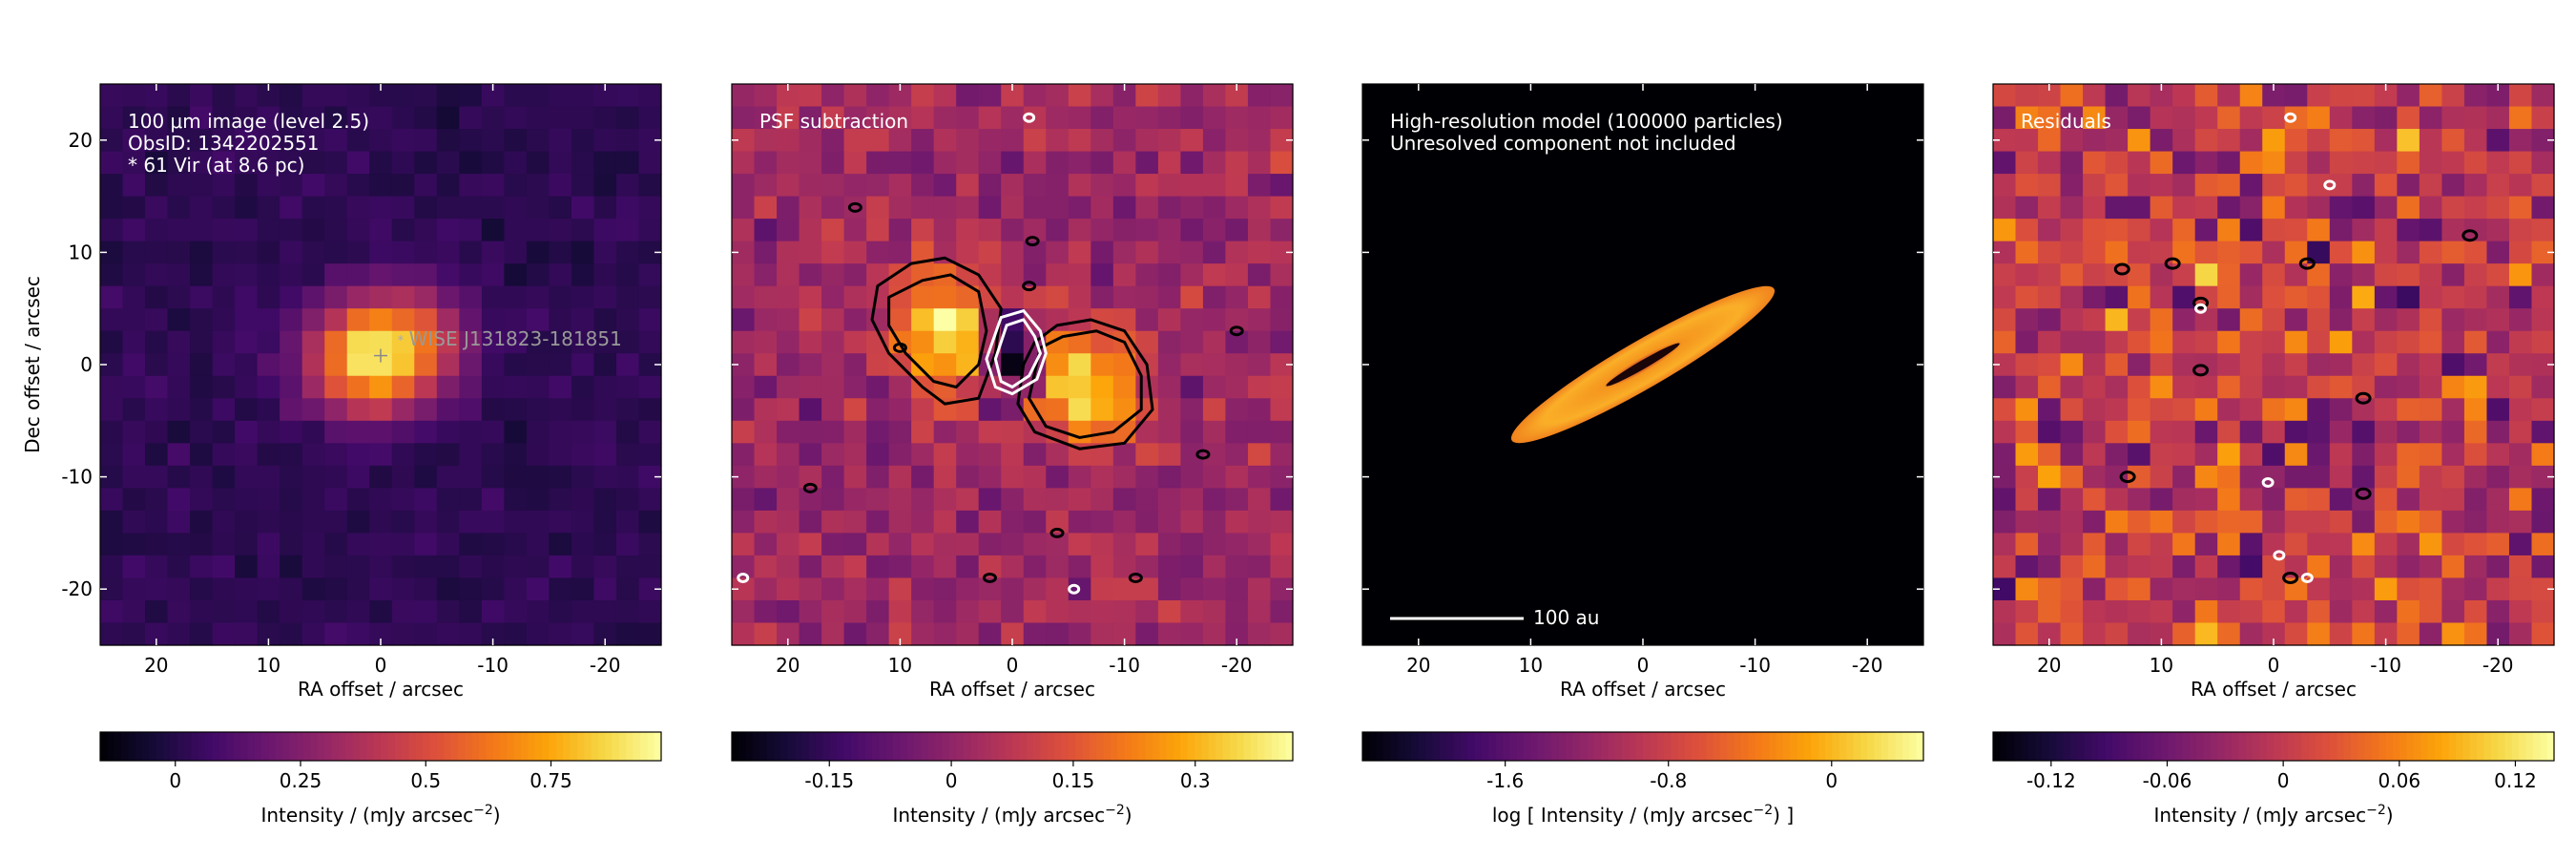 The image size is (2576, 859). What do you see at coordinates (1012, 815) in the screenshot?
I see `colorbar-label: Intensity / (mJy arcsec−2)` at bounding box center [1012, 815].